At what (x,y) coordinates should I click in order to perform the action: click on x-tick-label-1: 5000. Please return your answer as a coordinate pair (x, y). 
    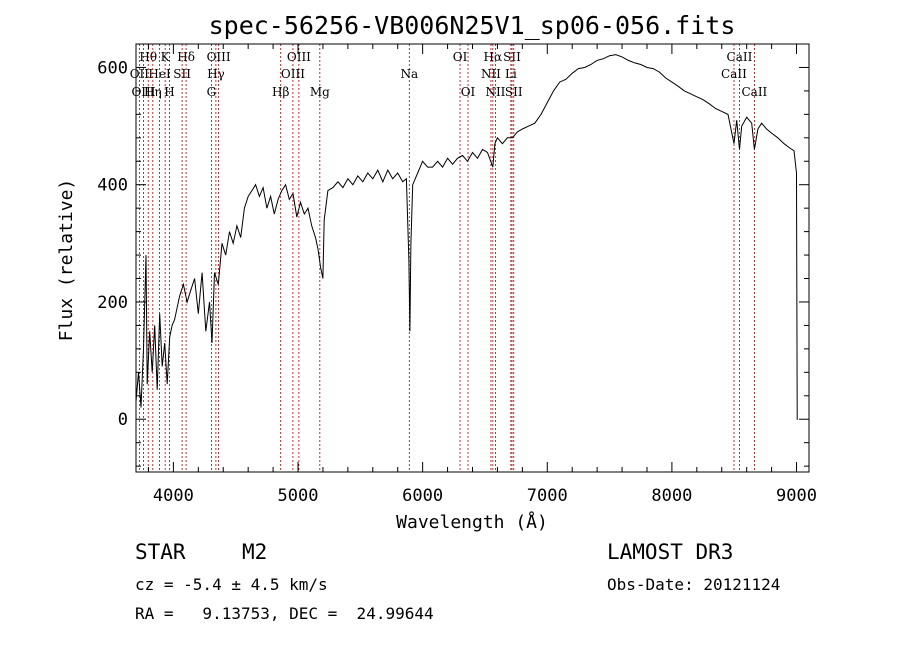
    Looking at the image, I should click on (298, 496).